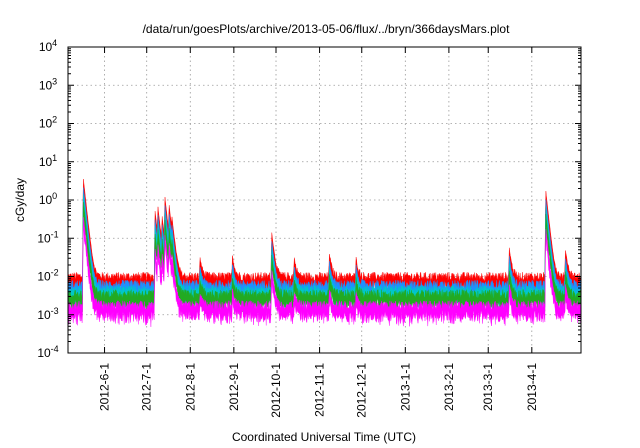  Describe the element at coordinates (147, 387) in the screenshot. I see `x-tick-label: 2012-7-1` at that location.